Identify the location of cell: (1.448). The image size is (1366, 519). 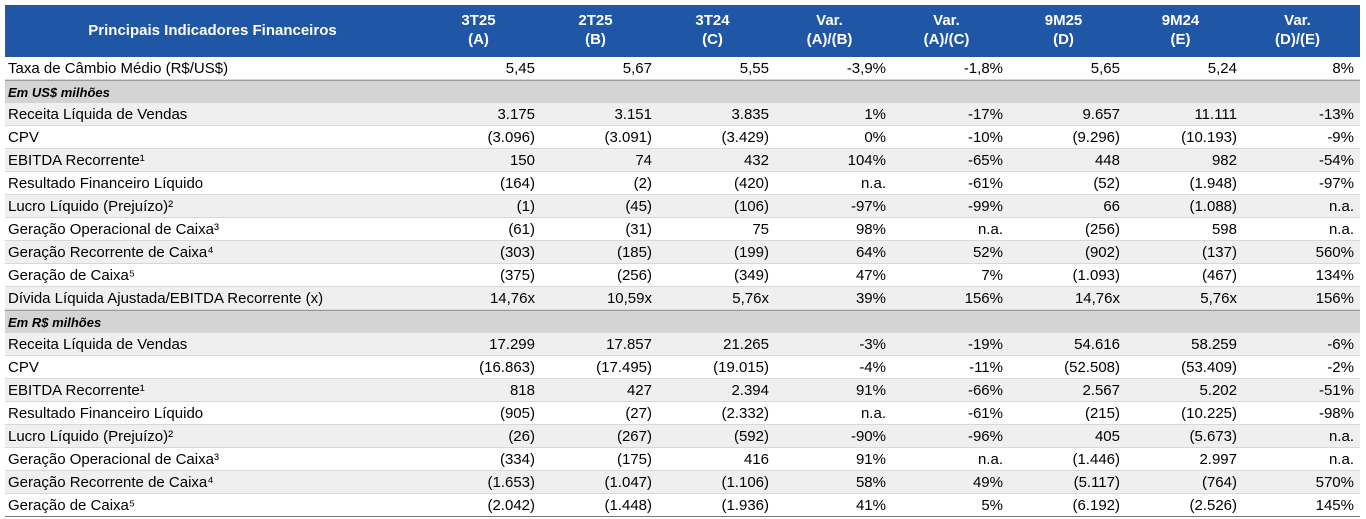
(628, 505).